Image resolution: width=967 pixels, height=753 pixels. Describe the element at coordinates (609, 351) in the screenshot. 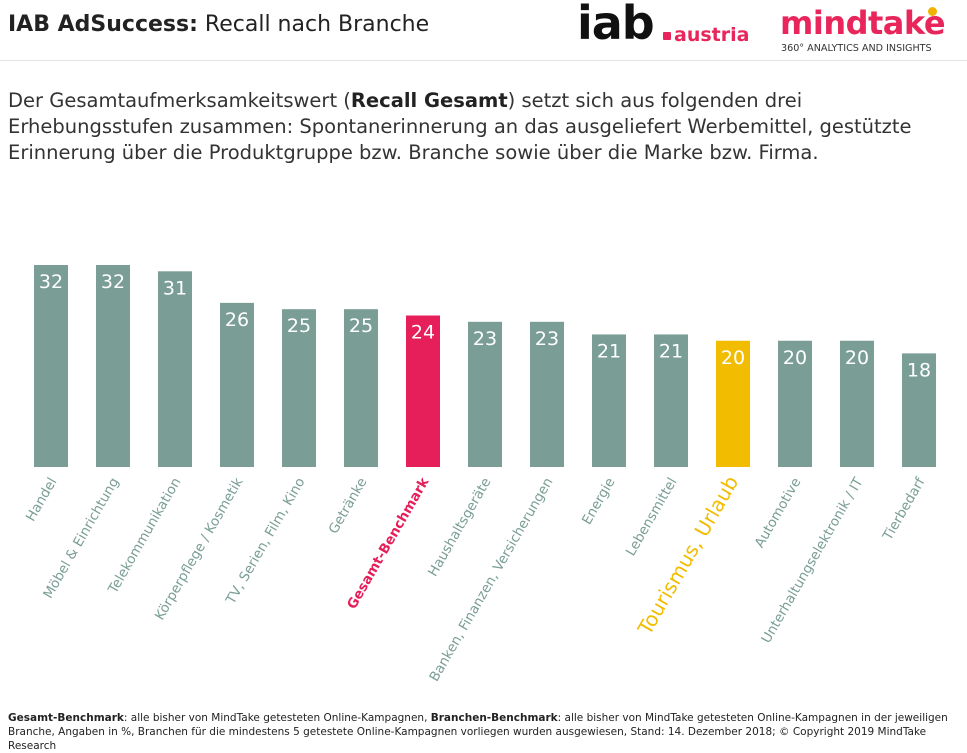

I see `value-label-energie: 21` at that location.